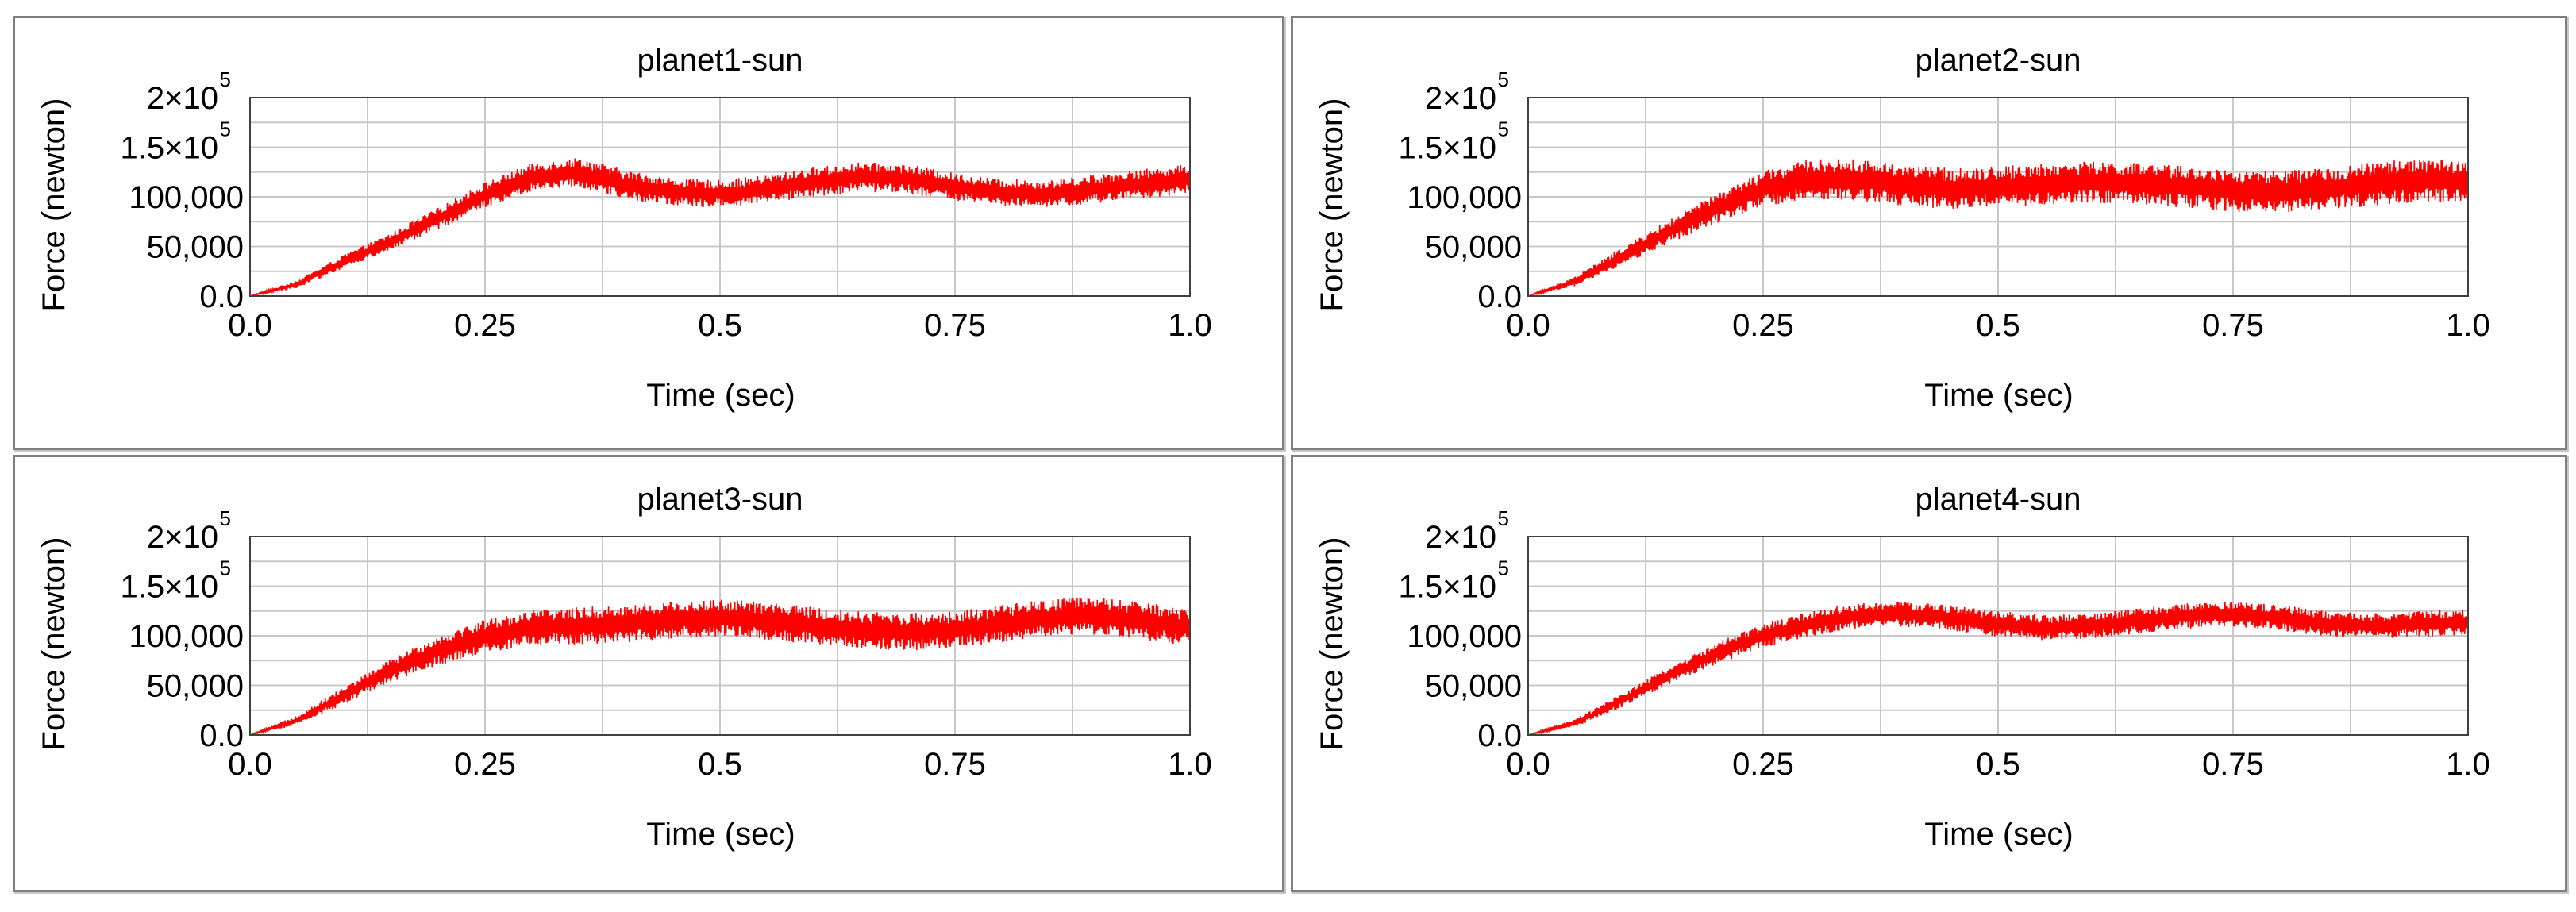 Image resolution: width=2576 pixels, height=912 pixels. What do you see at coordinates (720, 61) in the screenshot?
I see `chart-title: planet1-sun` at bounding box center [720, 61].